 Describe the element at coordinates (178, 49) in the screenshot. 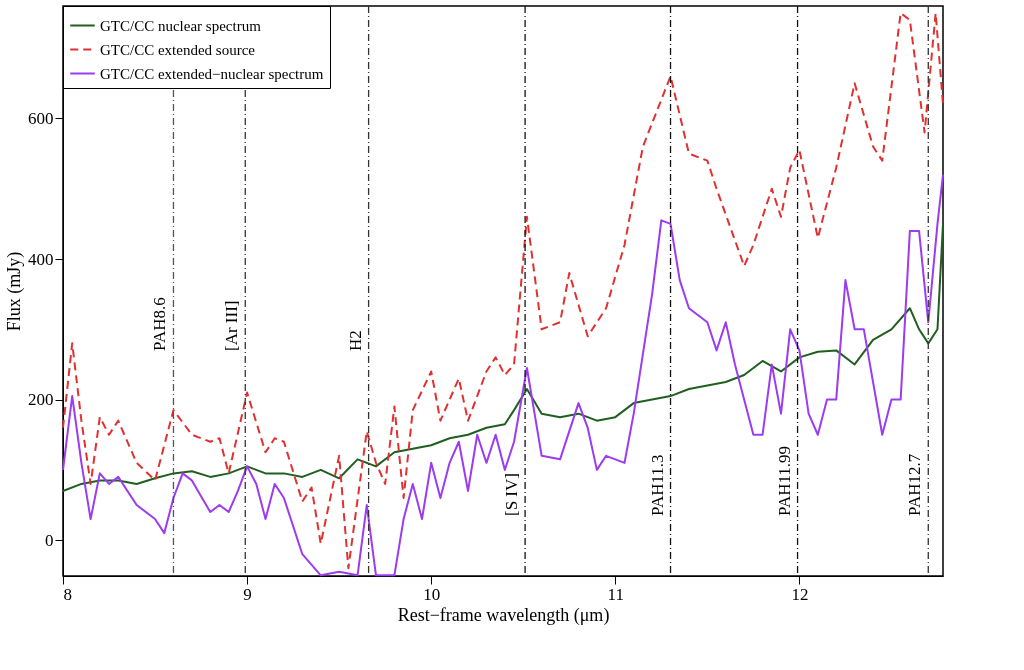

I see `legend-label: GTC/CC extended source` at that location.